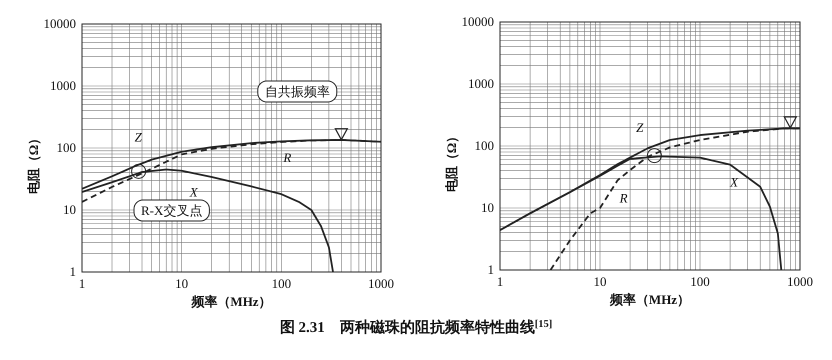 Image resolution: width=832 pixels, height=360 pixels. What do you see at coordinates (171, 210) in the screenshot?
I see `annotation: R-X交叉点` at bounding box center [171, 210].